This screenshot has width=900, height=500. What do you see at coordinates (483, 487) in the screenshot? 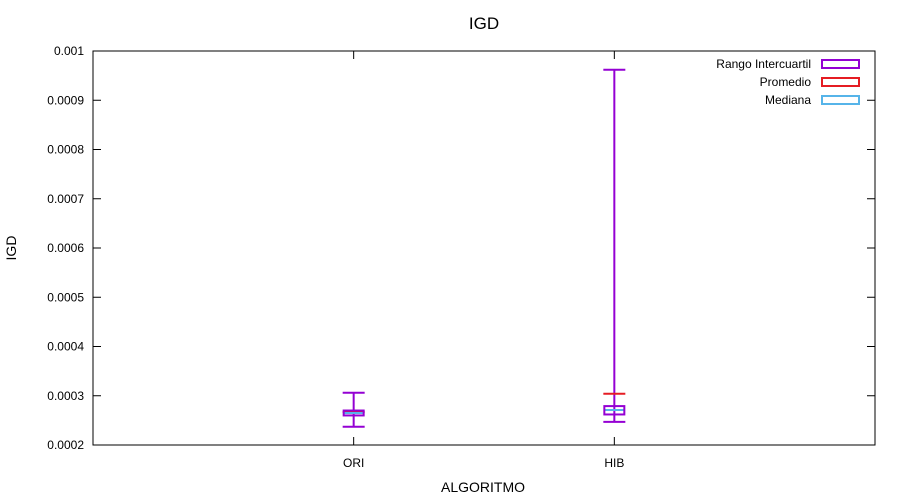
I see `x-axis-label: ALGORITMO` at bounding box center [483, 487].